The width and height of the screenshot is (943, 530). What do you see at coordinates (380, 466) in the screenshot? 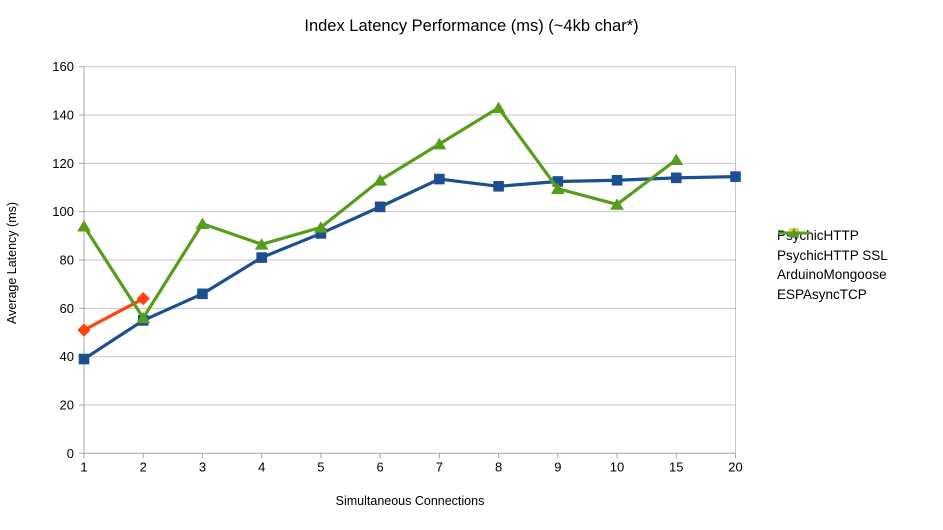
I see `x-tick-label-6: 6` at bounding box center [380, 466].